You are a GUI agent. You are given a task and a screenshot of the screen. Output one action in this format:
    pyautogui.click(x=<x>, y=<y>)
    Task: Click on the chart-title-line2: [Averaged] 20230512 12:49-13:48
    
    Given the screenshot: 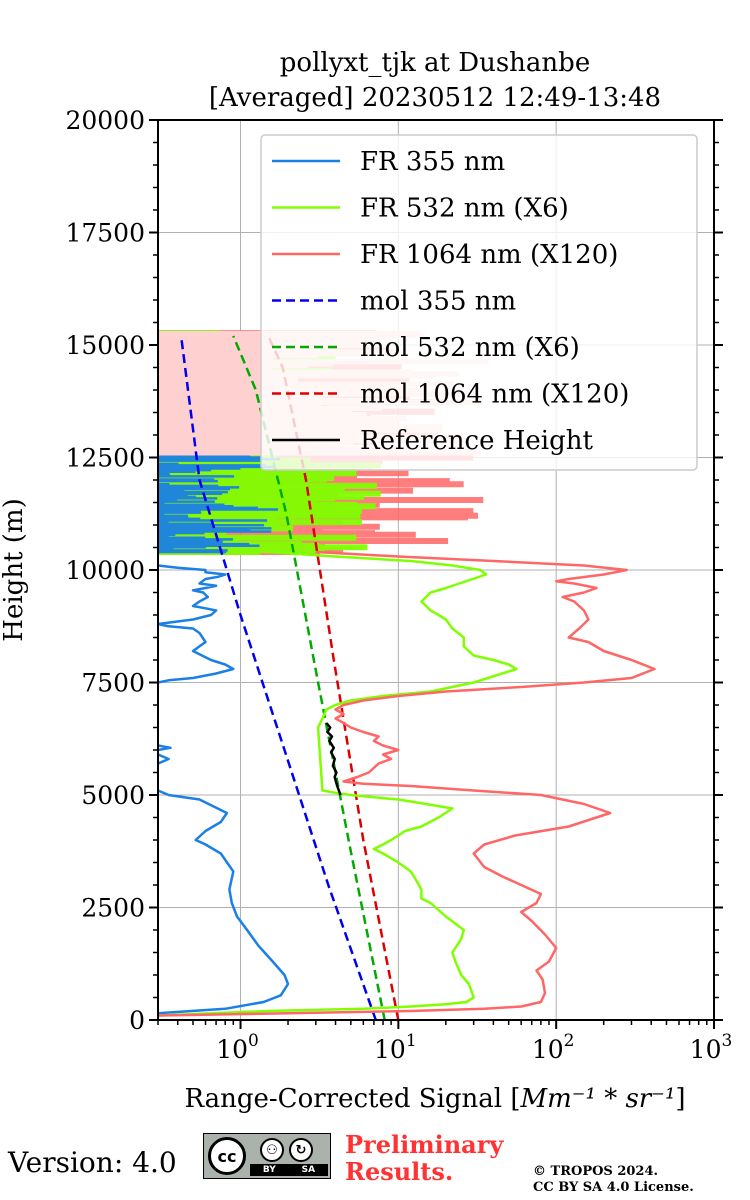 What is the action you would take?
    pyautogui.click(x=435, y=98)
    